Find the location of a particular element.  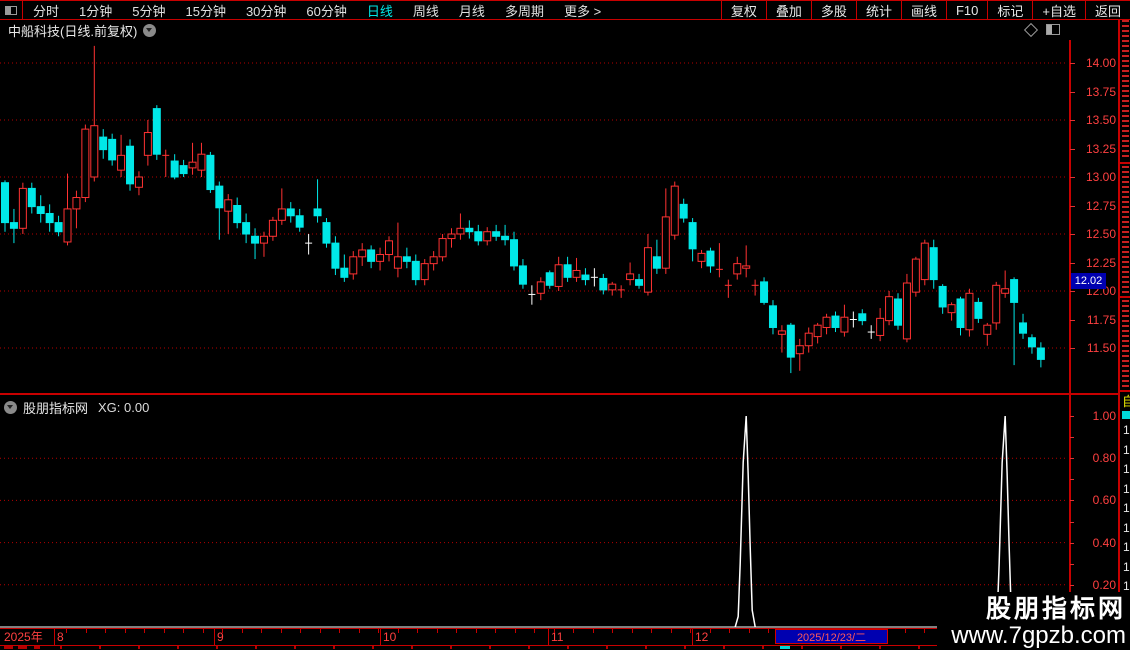

toolbar-button-多股: 多股 is located at coordinates (833, 10).